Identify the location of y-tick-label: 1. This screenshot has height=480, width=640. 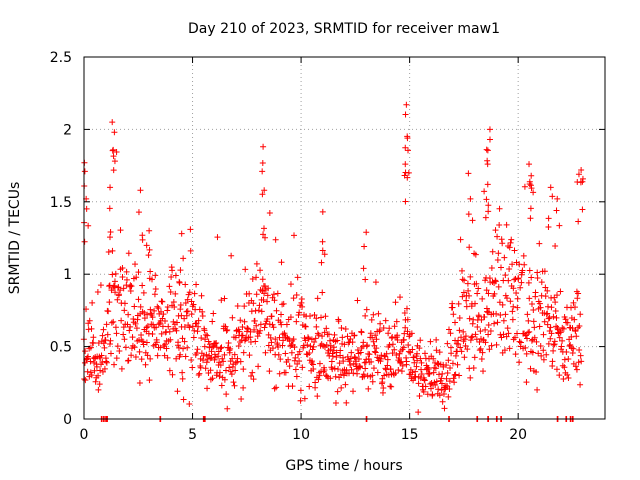
(67, 275).